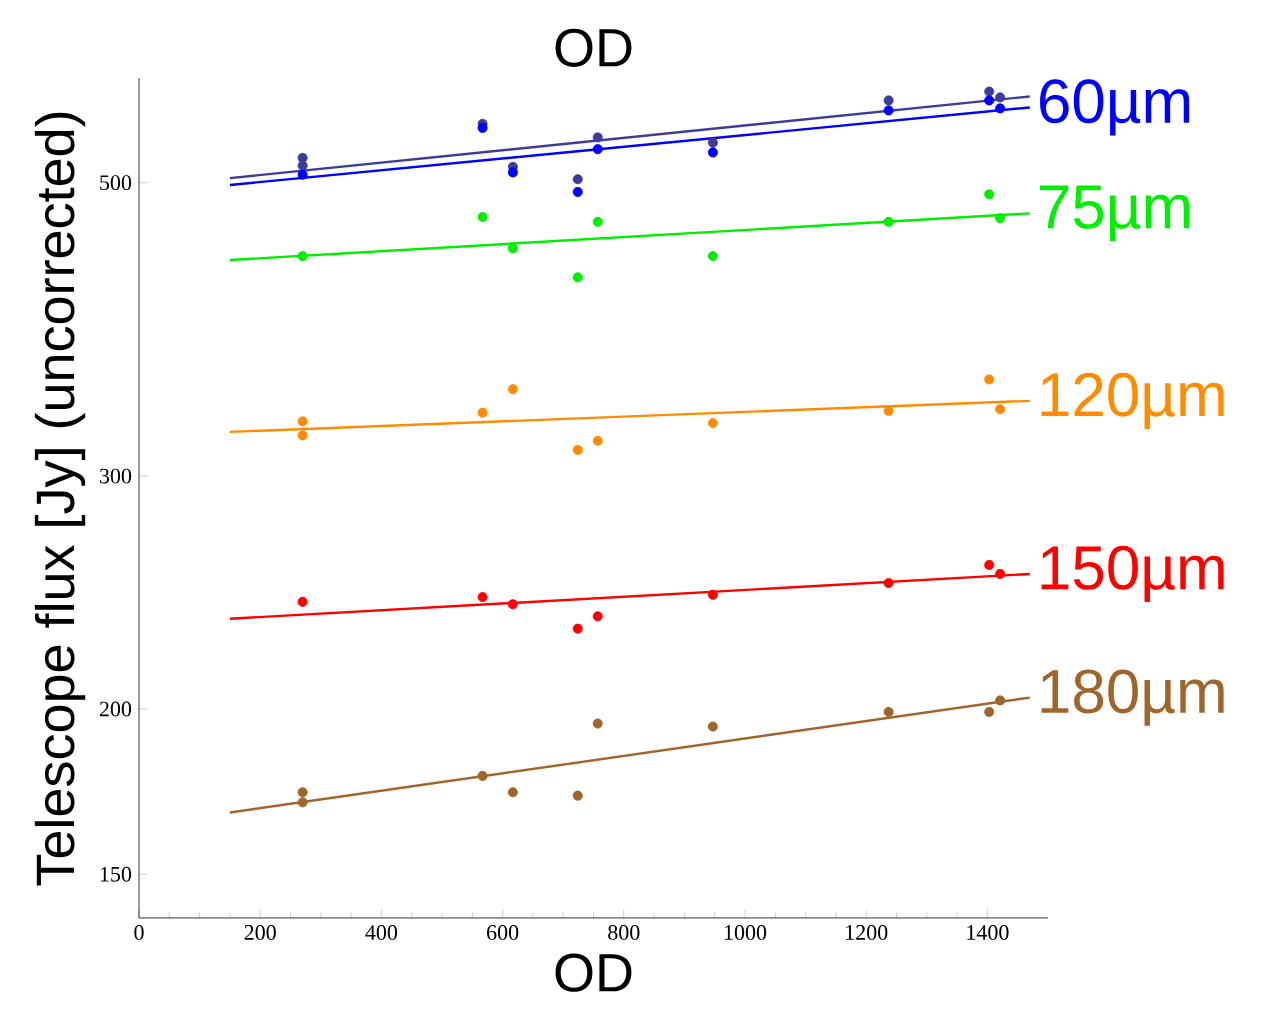  Describe the element at coordinates (1132, 574) in the screenshot. I see `series-label: 150µm` at that location.